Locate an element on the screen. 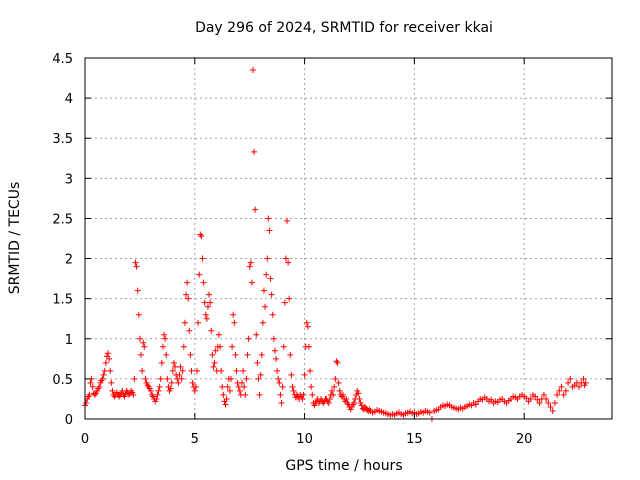 This screenshot has height=480, width=640. x-tick-label: 20 is located at coordinates (524, 439).